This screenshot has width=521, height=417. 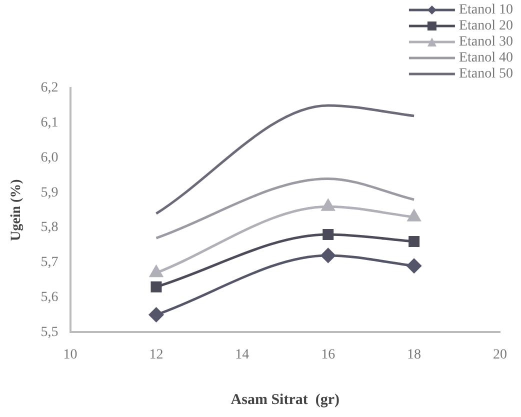 What do you see at coordinates (49, 123) in the screenshot?
I see `y-tick-label: 6,1` at bounding box center [49, 123].